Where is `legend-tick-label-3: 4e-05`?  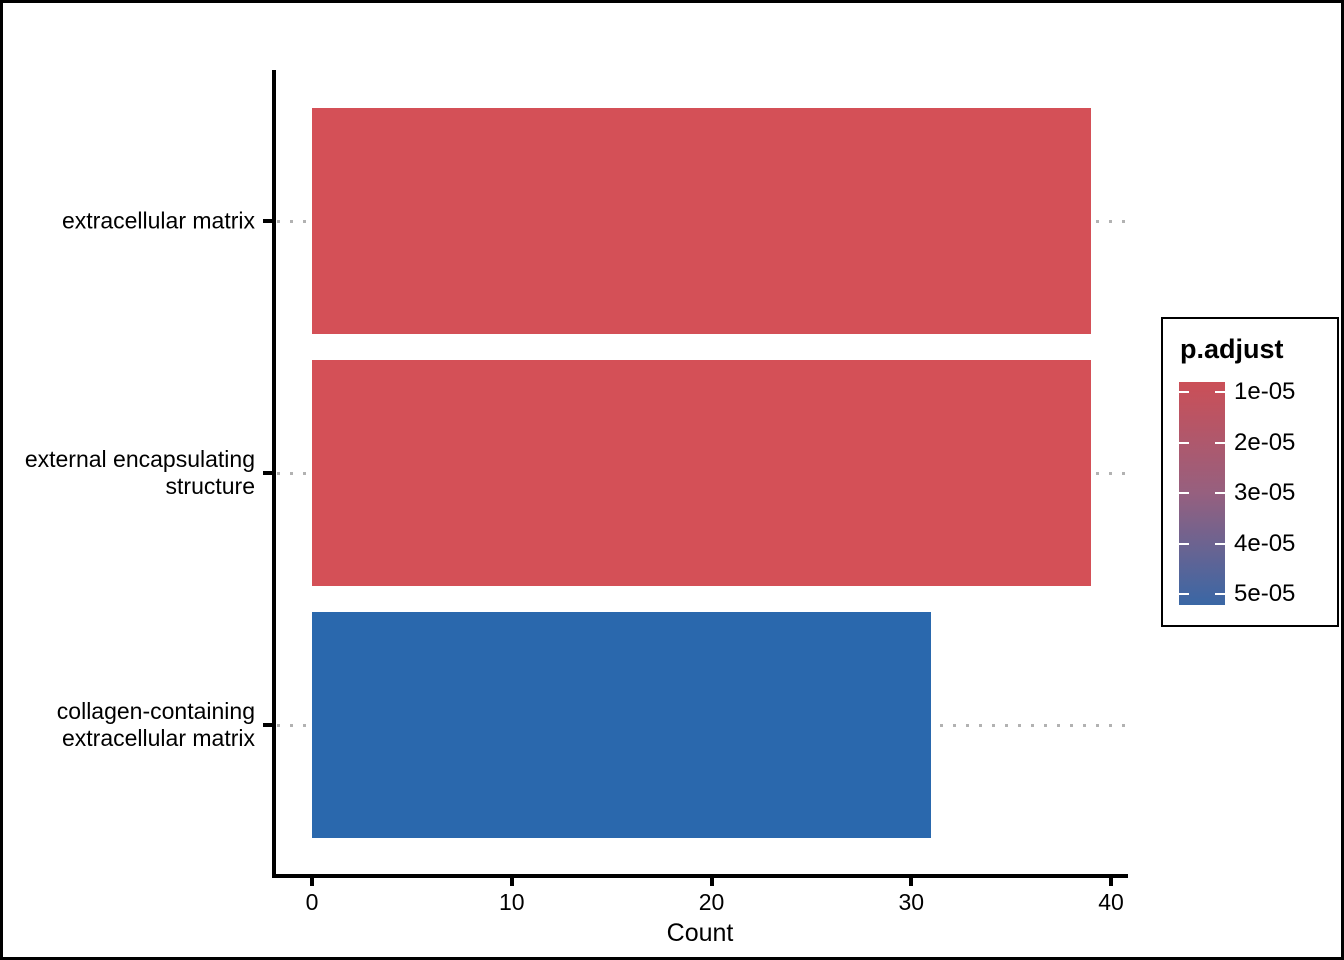
legend-tick-label-3: 4e-05 is located at coordinates (1265, 543).